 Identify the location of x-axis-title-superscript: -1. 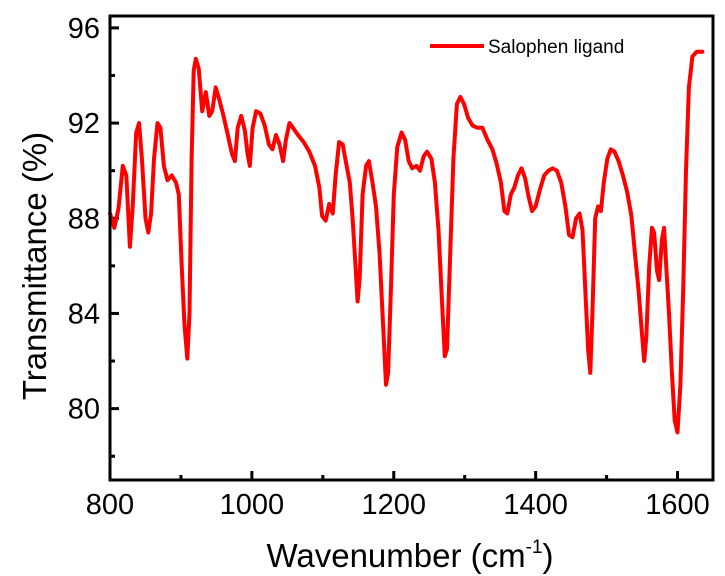
(534, 547).